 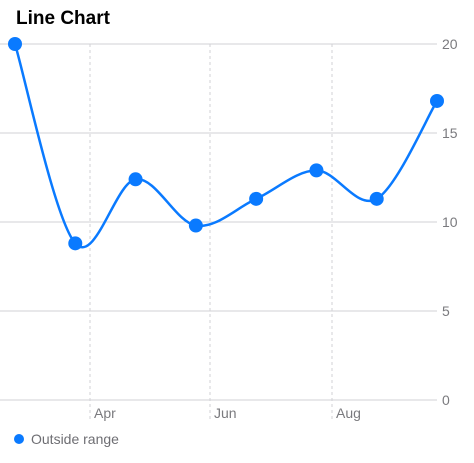 I want to click on legend: Outside range, so click(x=66, y=439).